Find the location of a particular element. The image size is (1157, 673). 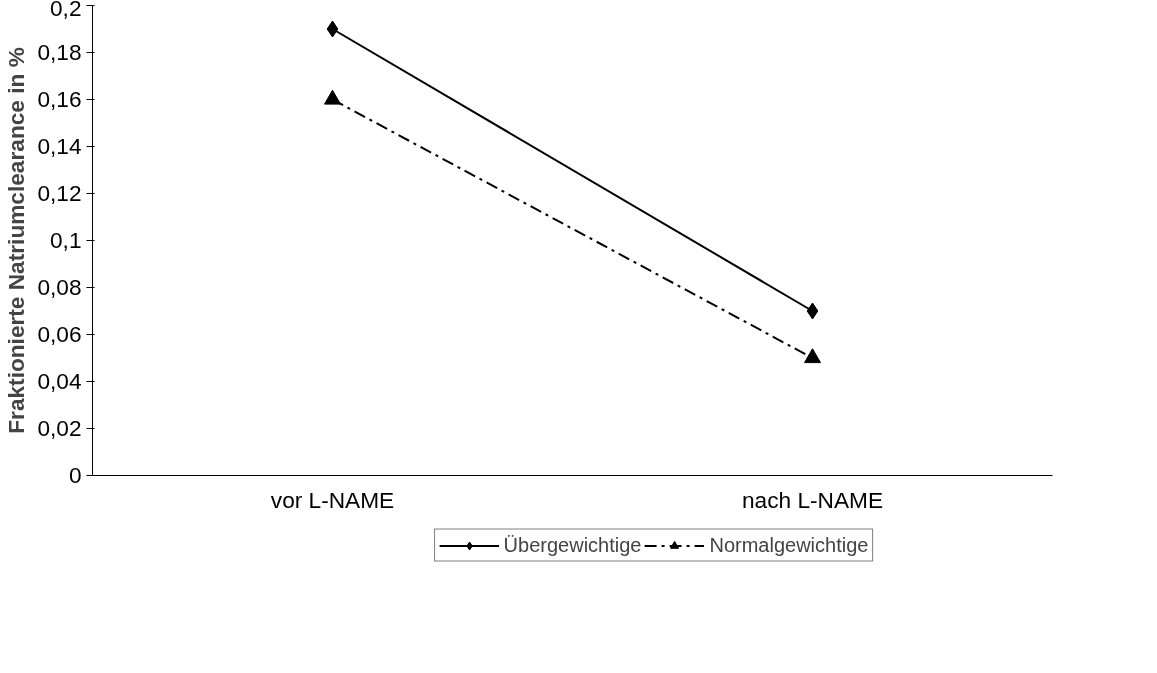

y-tick-label: 0,04 is located at coordinates (59, 381).